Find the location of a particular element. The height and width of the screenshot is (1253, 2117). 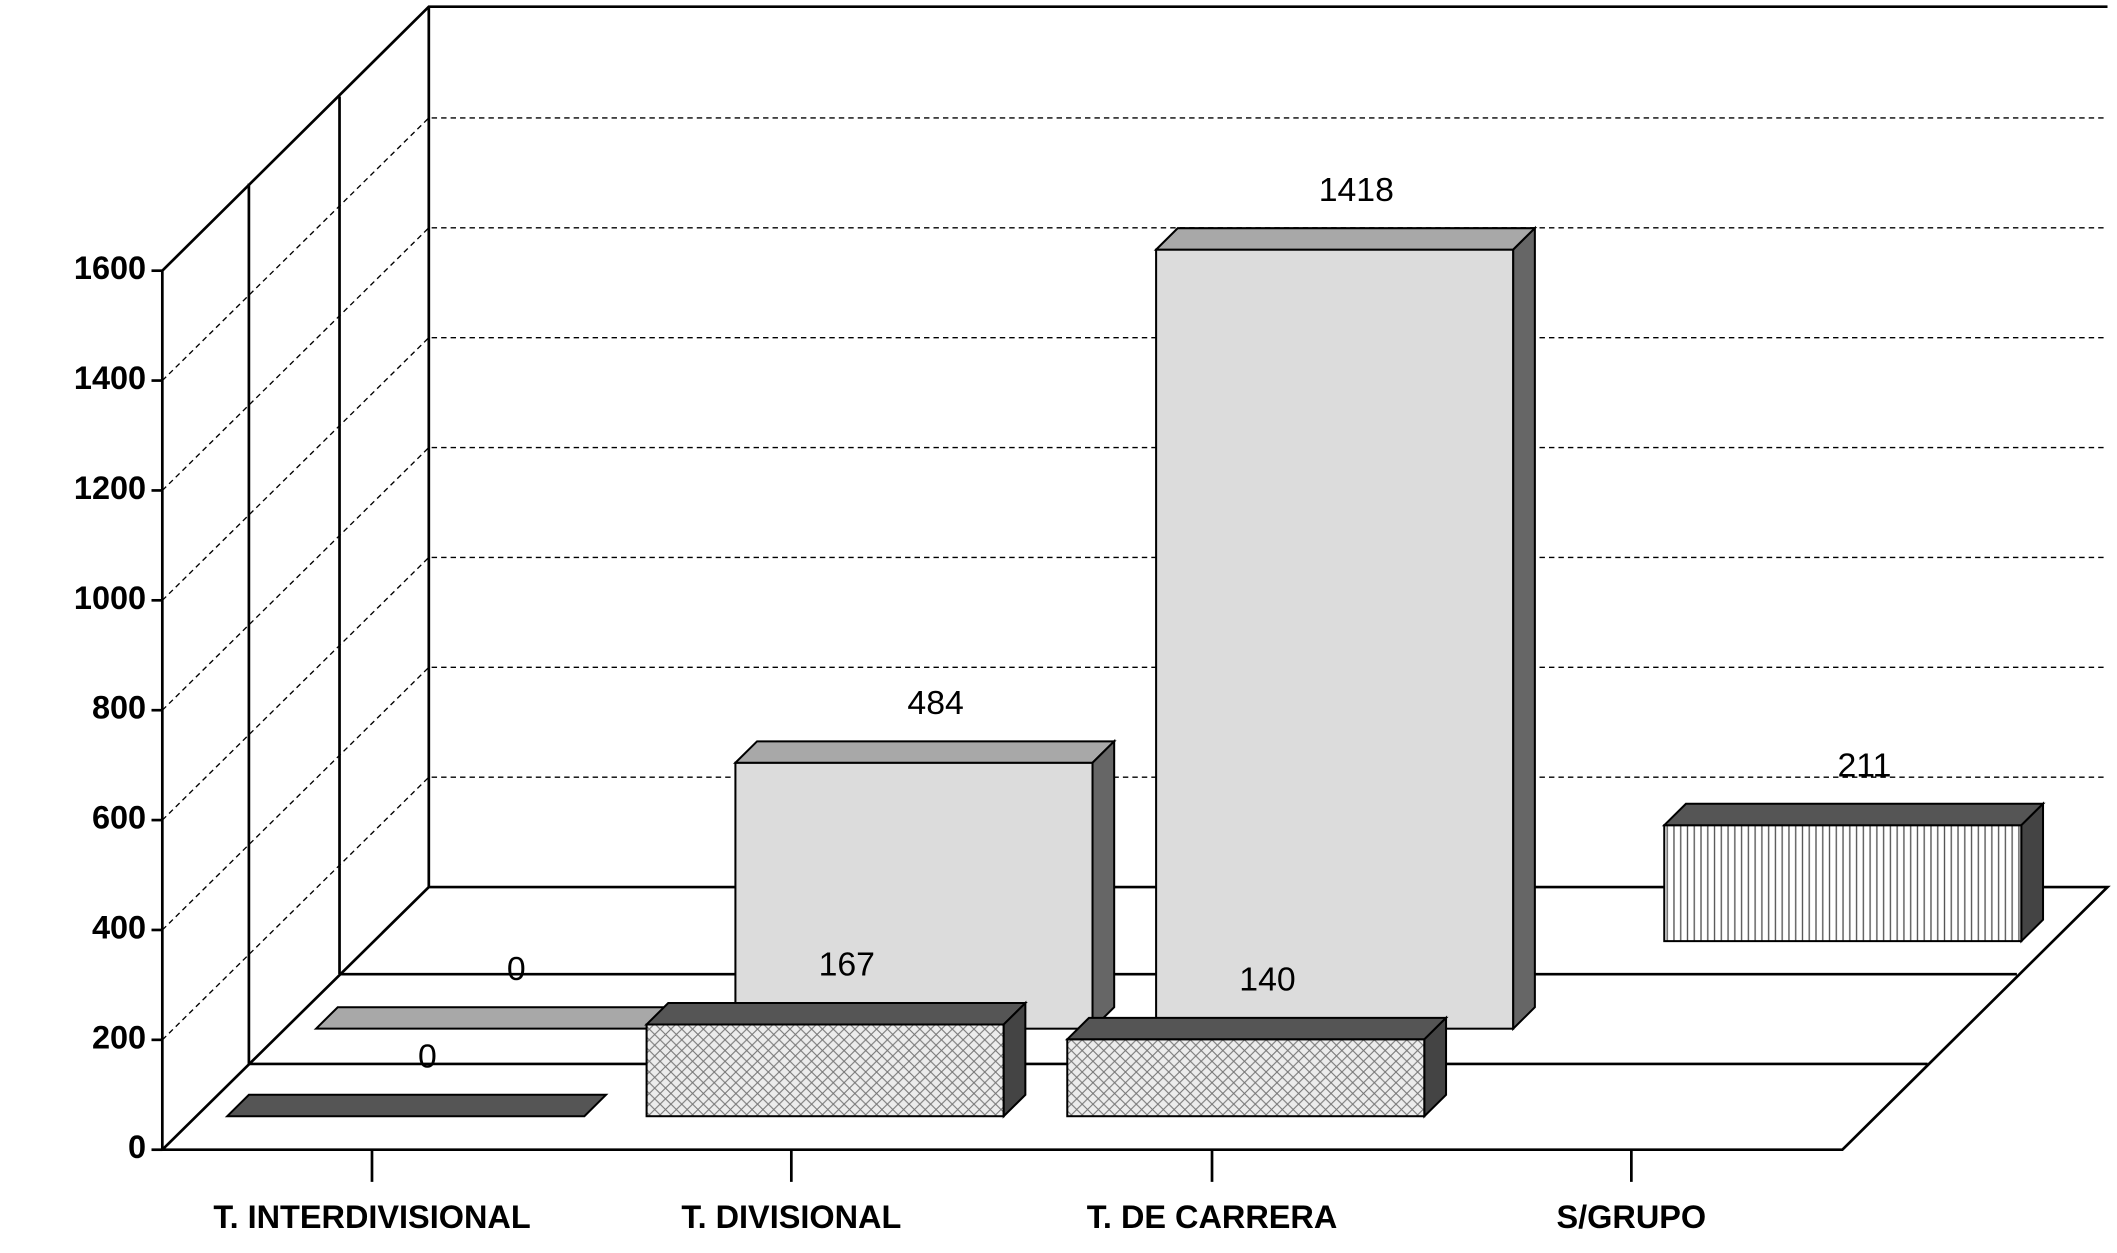

y-tick-label: 400 is located at coordinates (119, 928).